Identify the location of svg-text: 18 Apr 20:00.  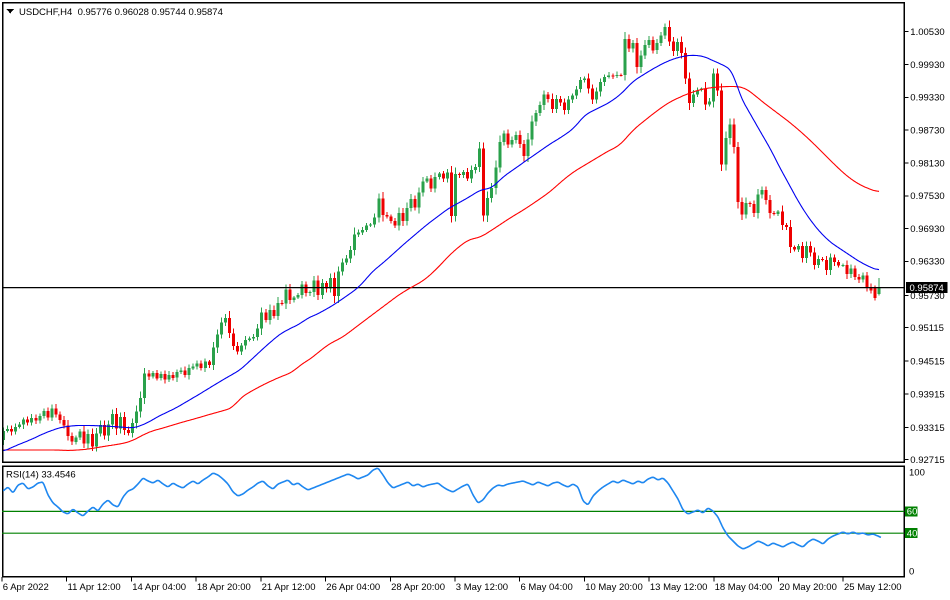
(224, 587).